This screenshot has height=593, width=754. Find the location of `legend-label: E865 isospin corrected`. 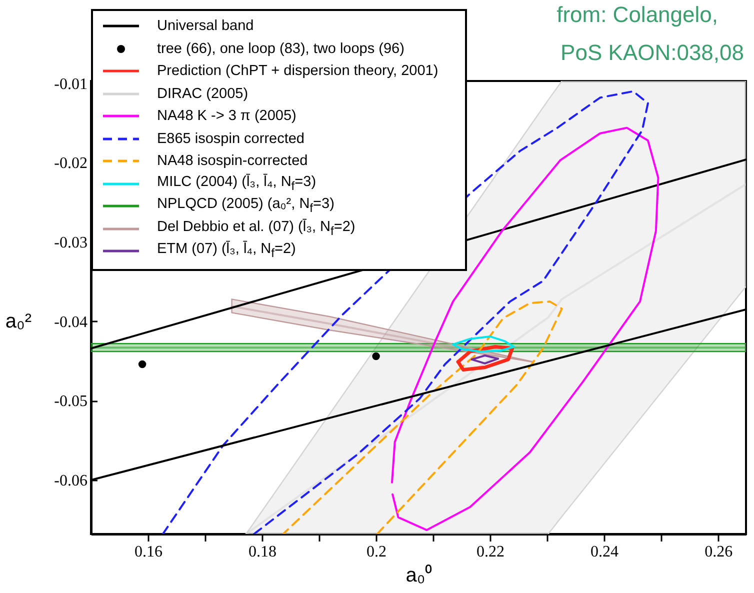

legend-label: E865 isospin corrected is located at coordinates (230, 139).